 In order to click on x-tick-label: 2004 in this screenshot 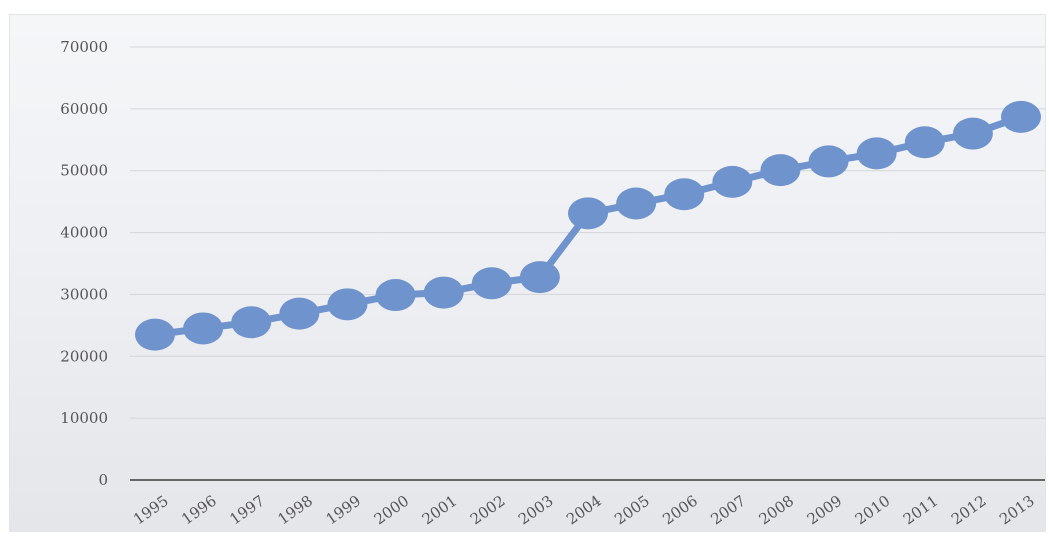, I will do `click(584, 510)`.